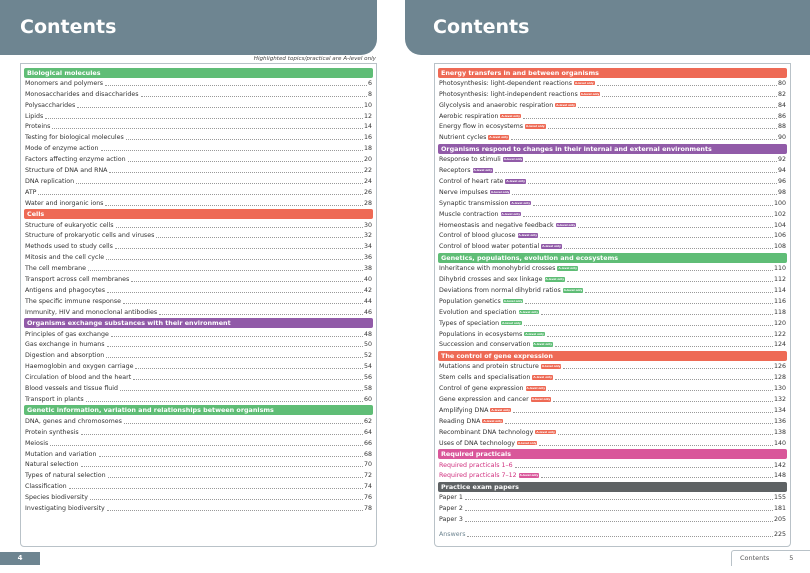 The image size is (810, 573). I want to click on entry-title: Paper 1, so click(451, 498).